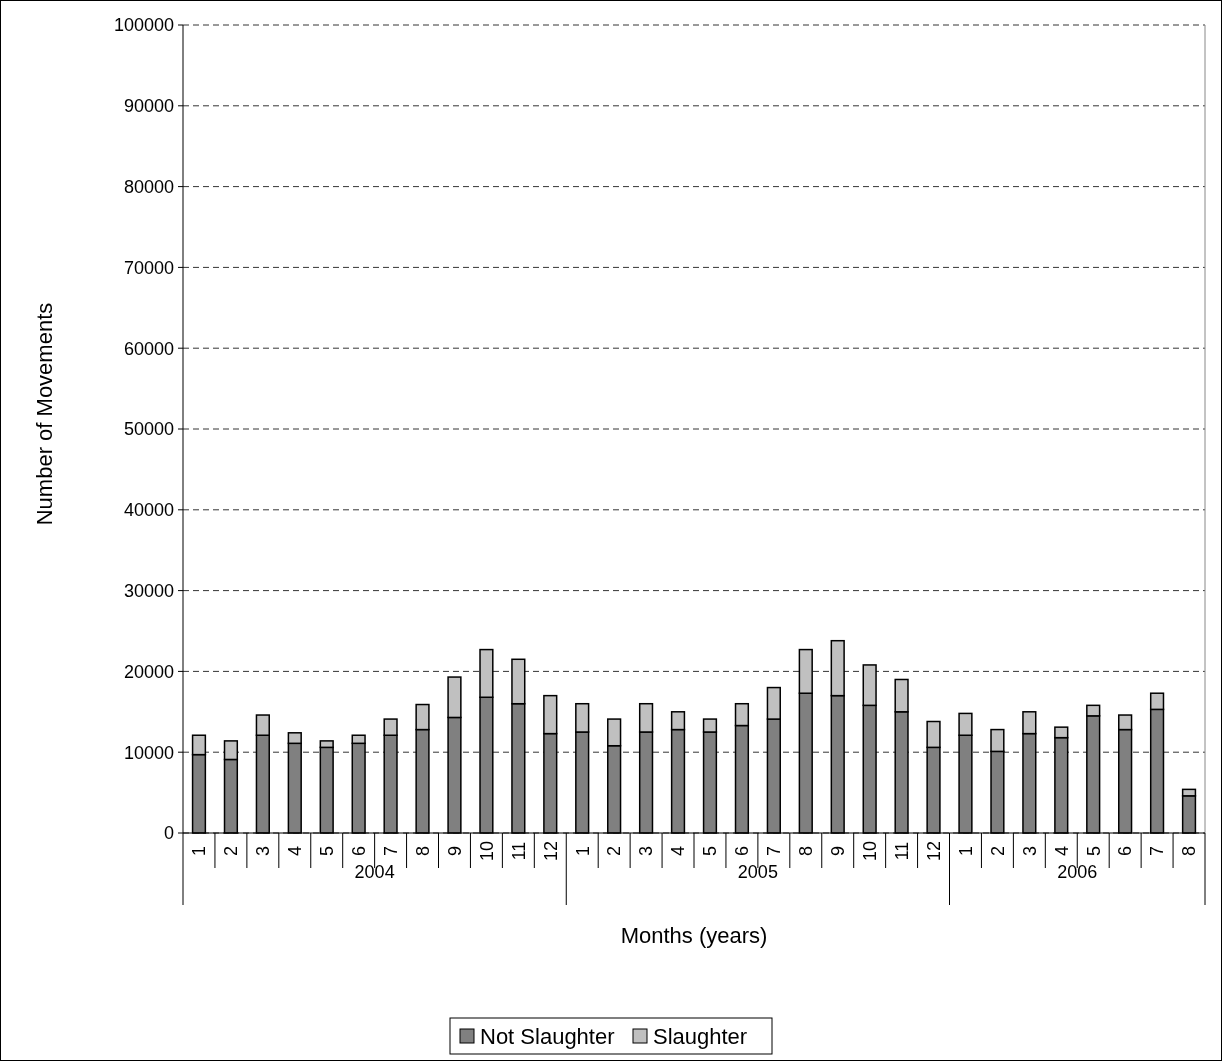 The width and height of the screenshot is (1222, 1061). I want to click on y-tick-label: 40000, so click(148, 510).